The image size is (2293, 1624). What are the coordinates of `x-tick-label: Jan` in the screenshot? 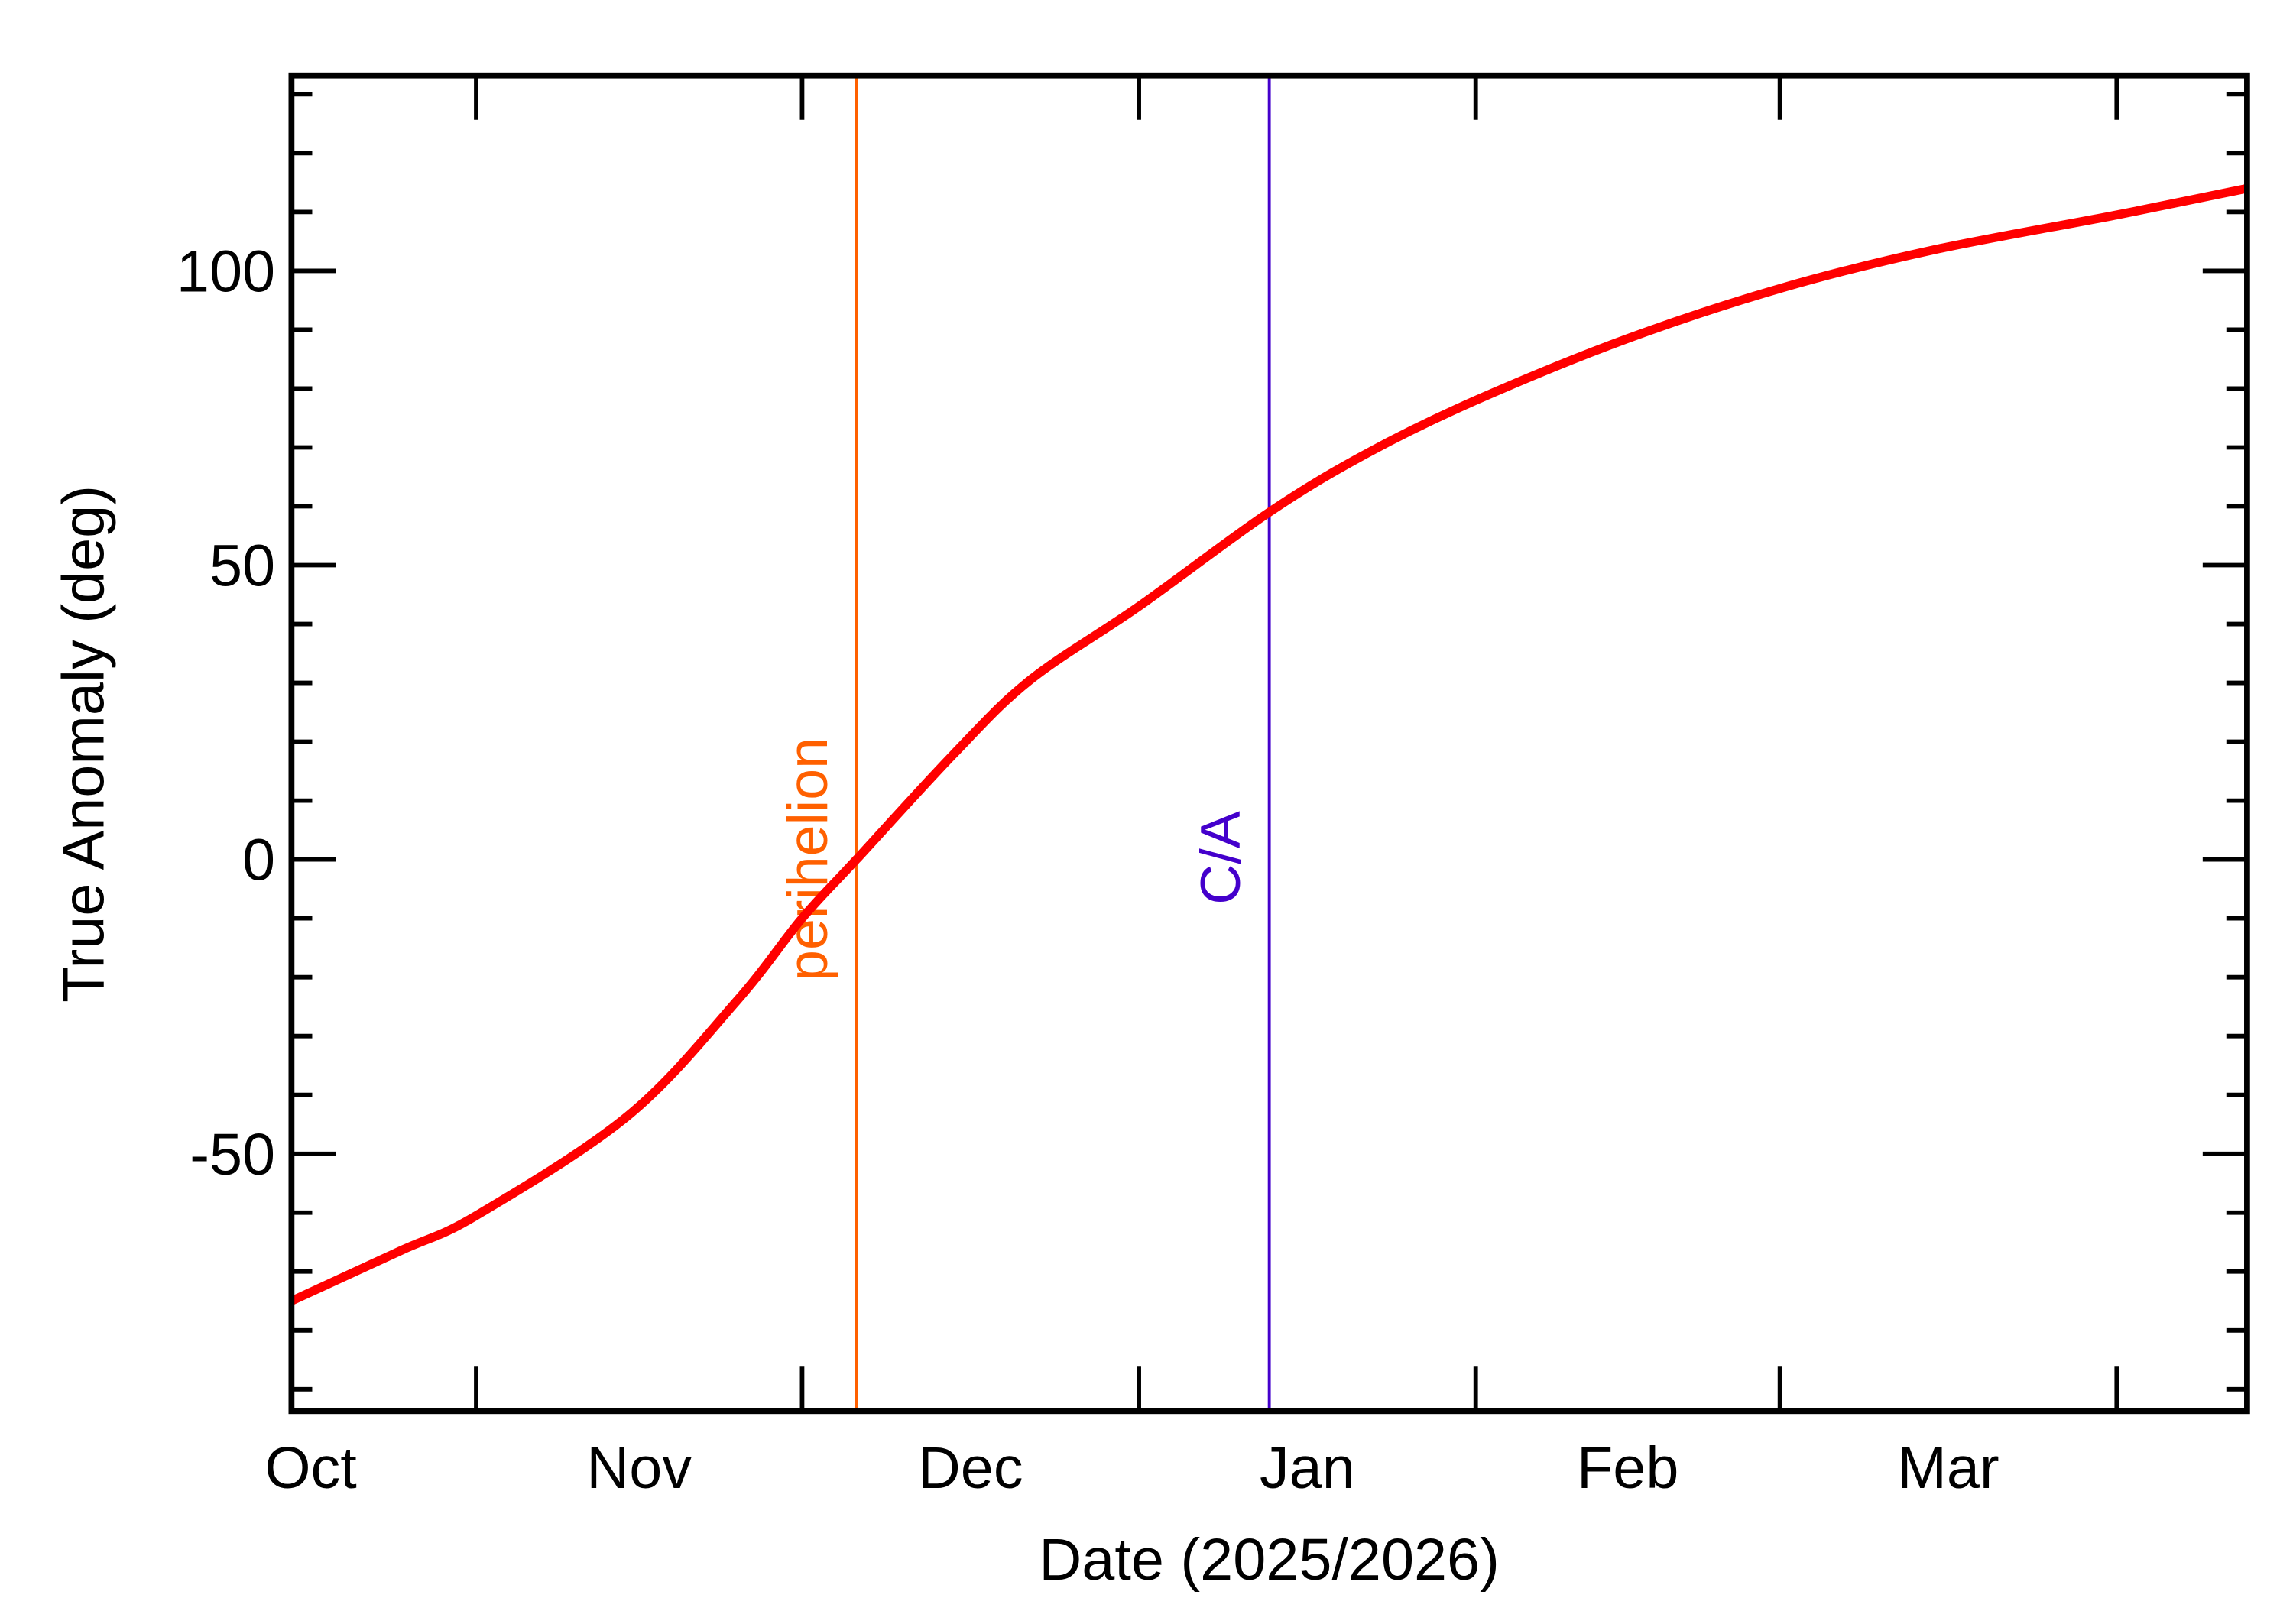 It's located at (1307, 1468).